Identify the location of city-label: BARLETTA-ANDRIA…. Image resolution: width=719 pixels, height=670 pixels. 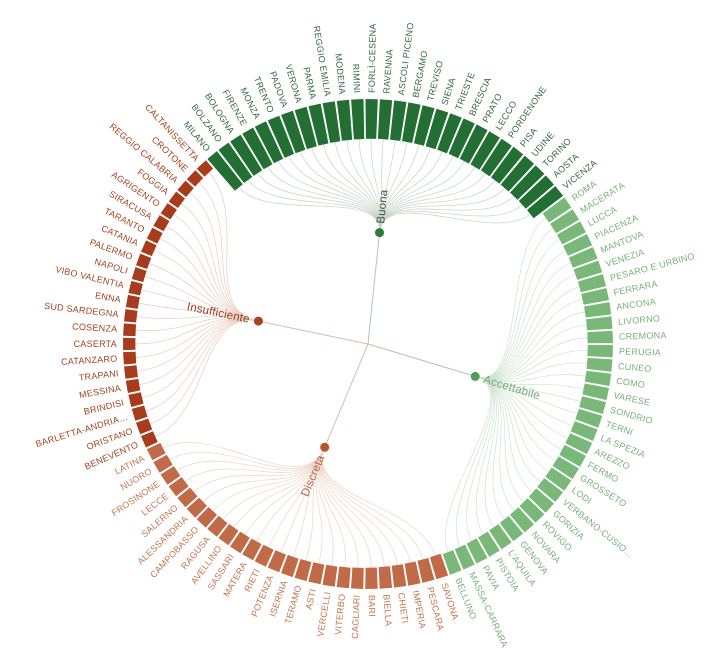
(81, 430).